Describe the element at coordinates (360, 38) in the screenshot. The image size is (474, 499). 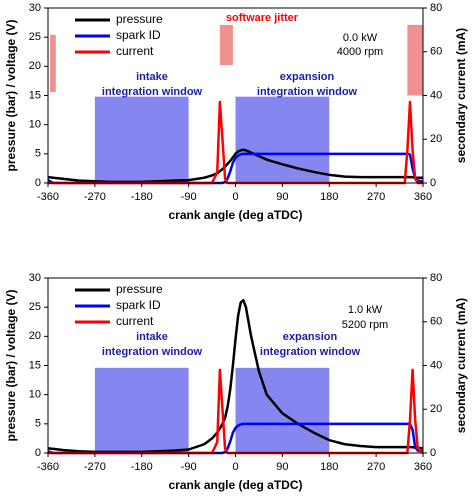
I see `annotation: 0.0 kW` at that location.